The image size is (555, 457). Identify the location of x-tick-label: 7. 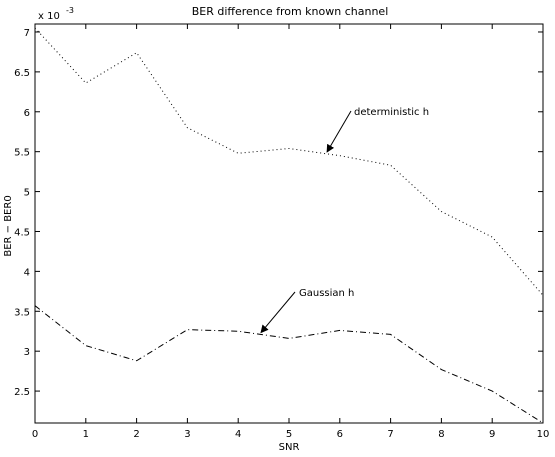
(390, 434).